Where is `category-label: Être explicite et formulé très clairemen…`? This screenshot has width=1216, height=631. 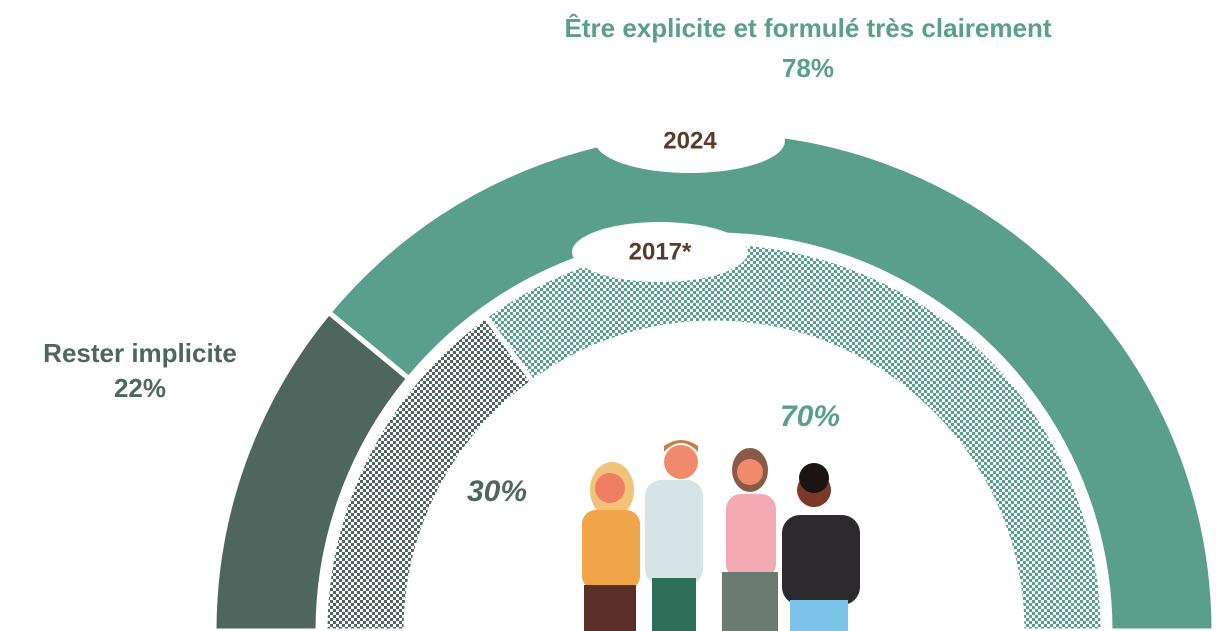
category-label: Être explicite et formulé très clairemen… is located at coordinates (808, 28).